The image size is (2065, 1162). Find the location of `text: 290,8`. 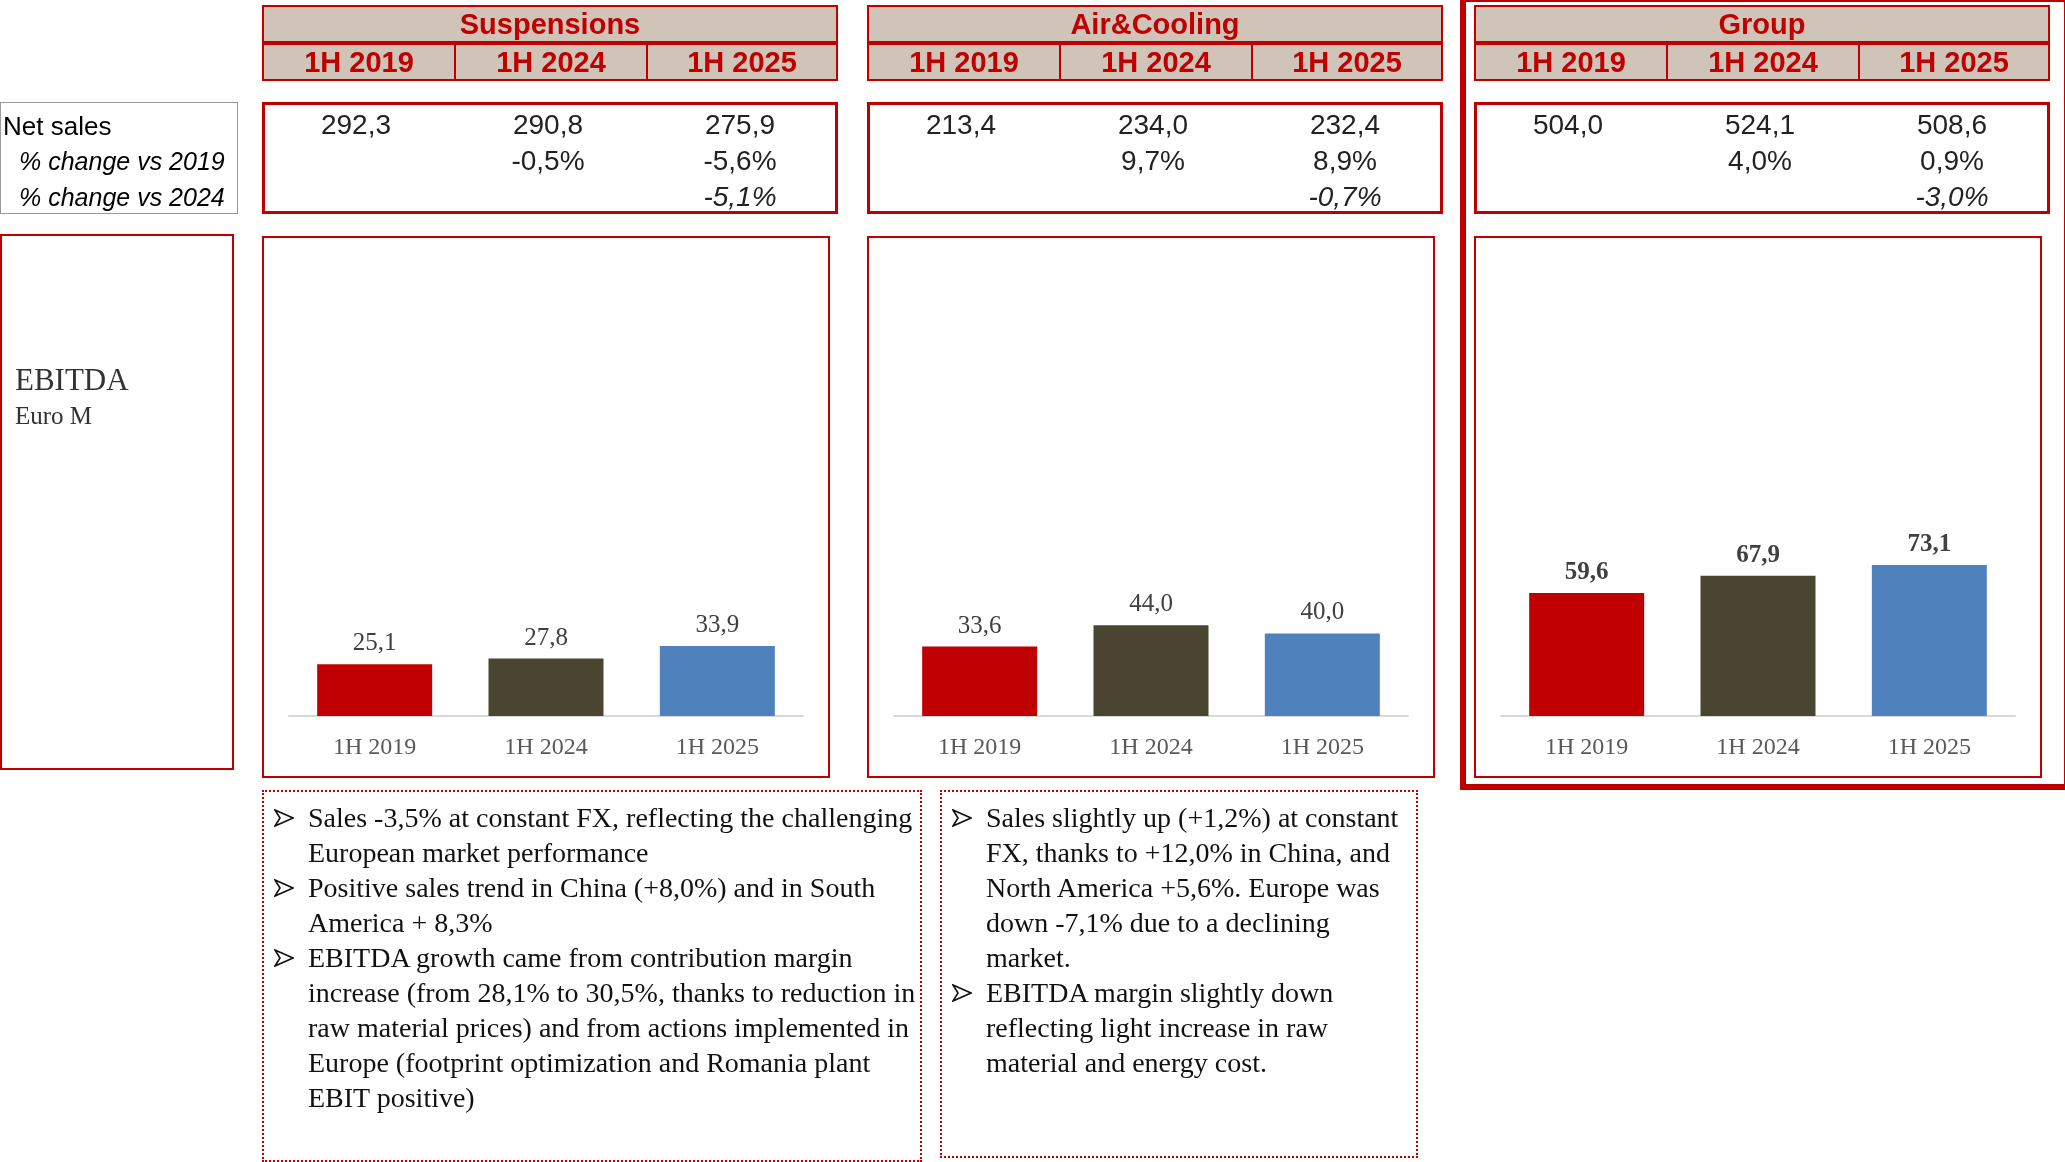

text: 290,8 is located at coordinates (548, 125).